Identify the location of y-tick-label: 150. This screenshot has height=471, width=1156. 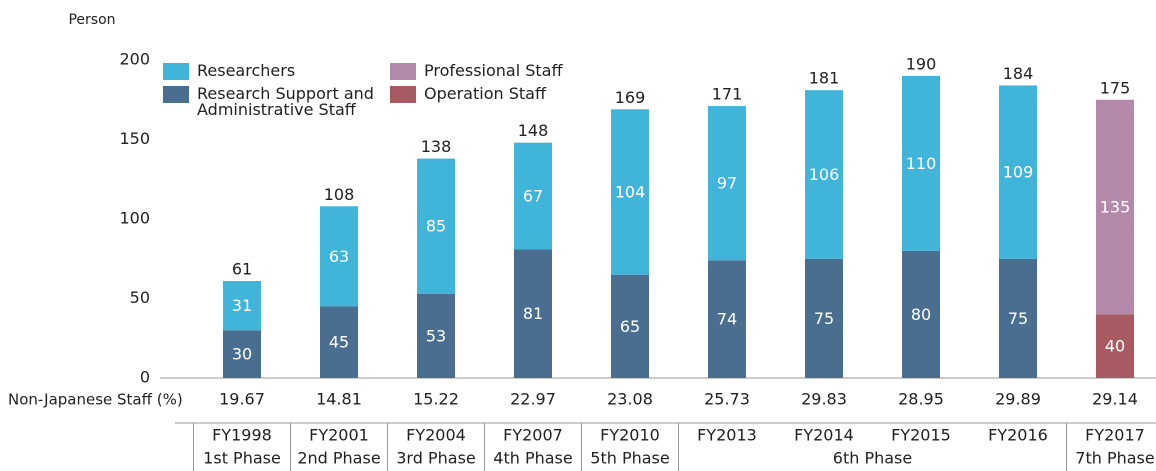
(134, 138).